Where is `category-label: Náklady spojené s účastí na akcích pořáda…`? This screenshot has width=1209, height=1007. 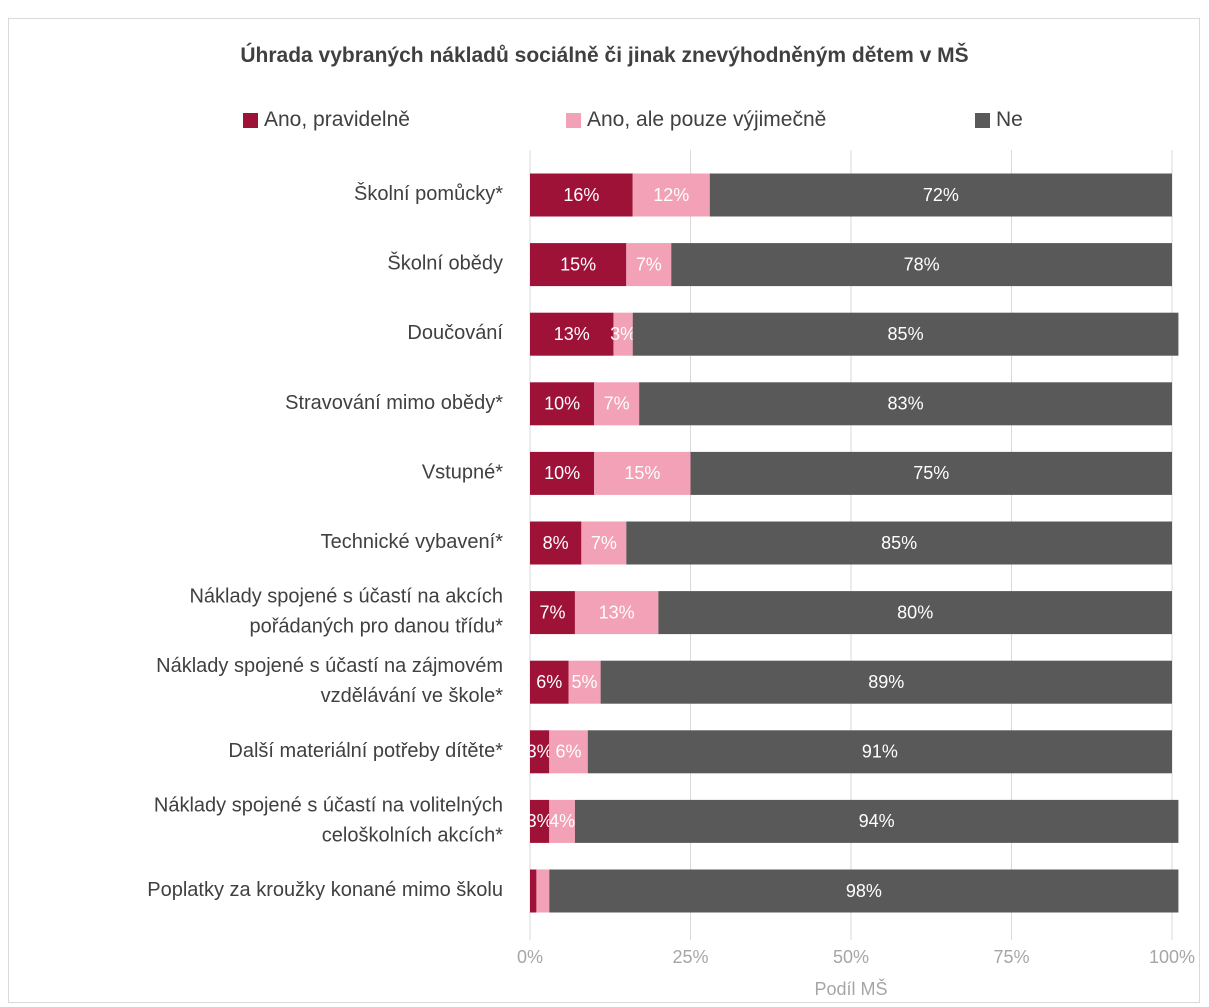 category-label: Náklady spojené s účastí na akcích pořáda… is located at coordinates (346, 612).